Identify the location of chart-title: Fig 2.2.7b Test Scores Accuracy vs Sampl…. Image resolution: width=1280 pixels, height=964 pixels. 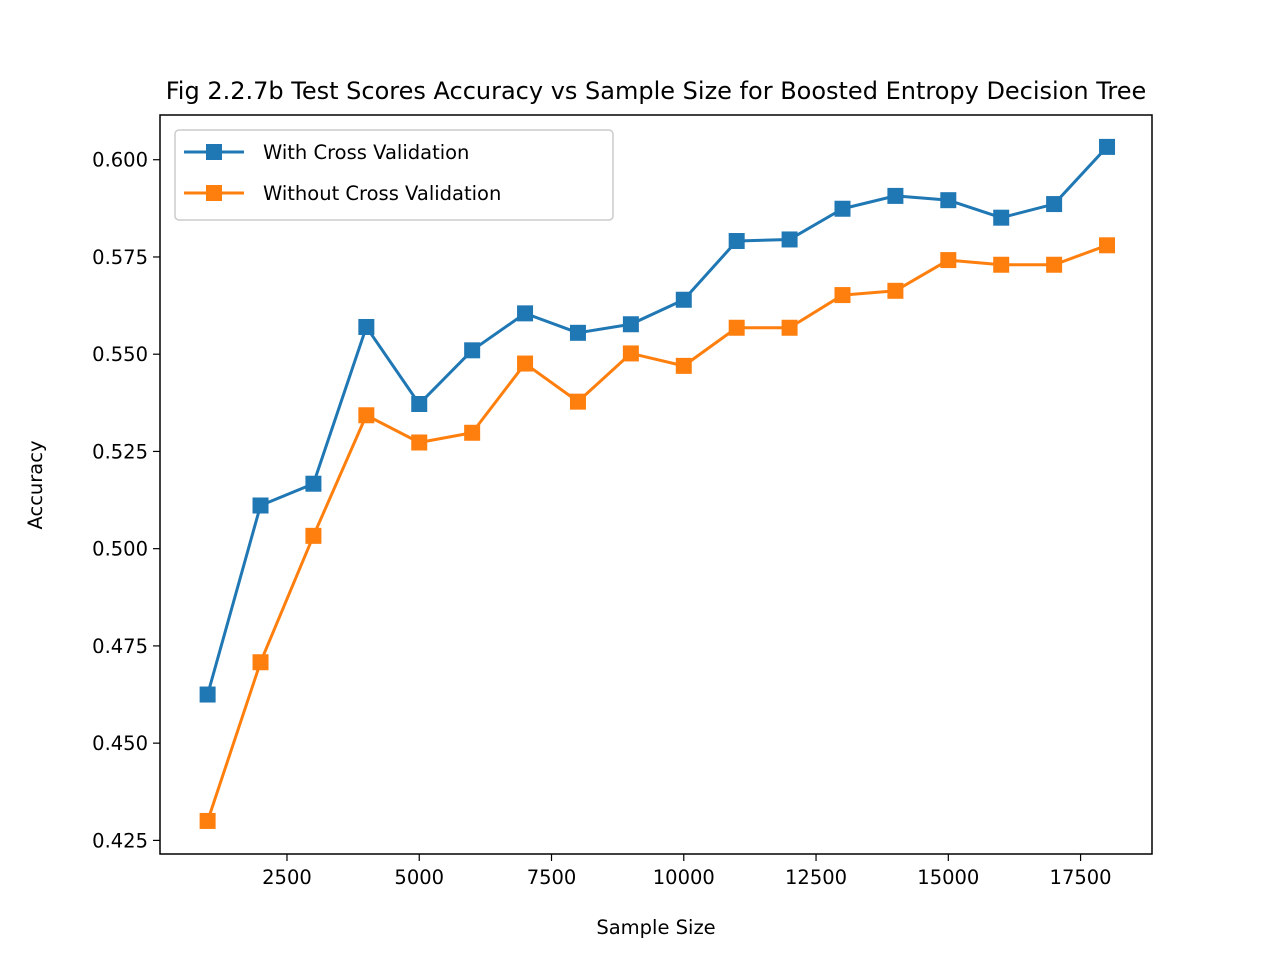
(656, 91).